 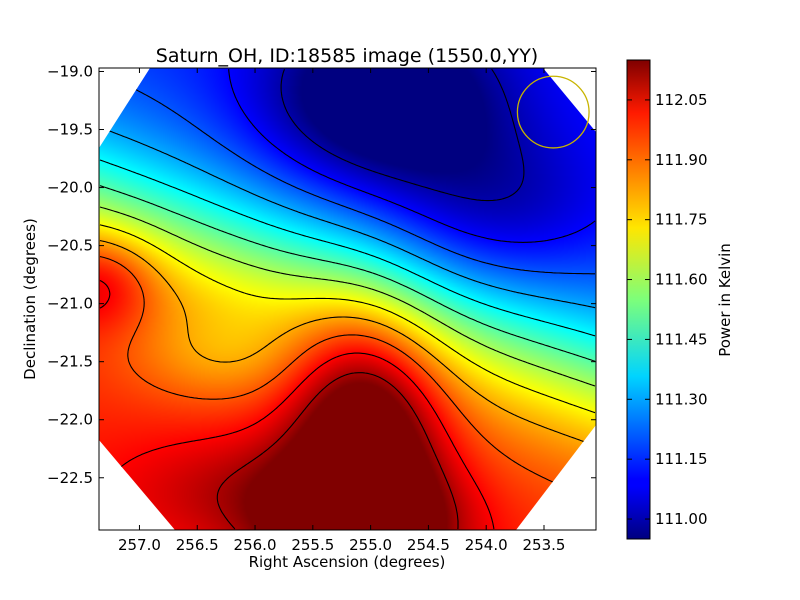 I want to click on y-tick-label: −22.5, so click(x=70, y=478).